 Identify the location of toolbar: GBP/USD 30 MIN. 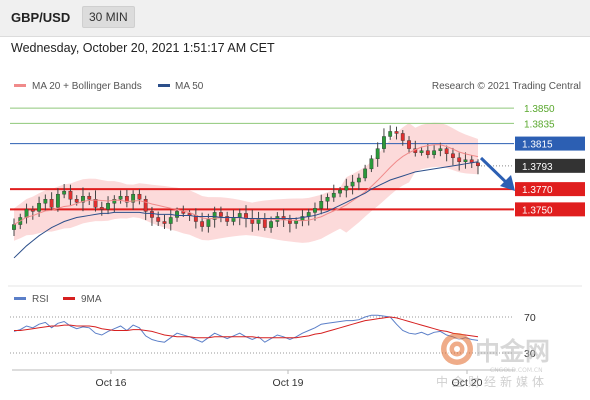
(295, 18).